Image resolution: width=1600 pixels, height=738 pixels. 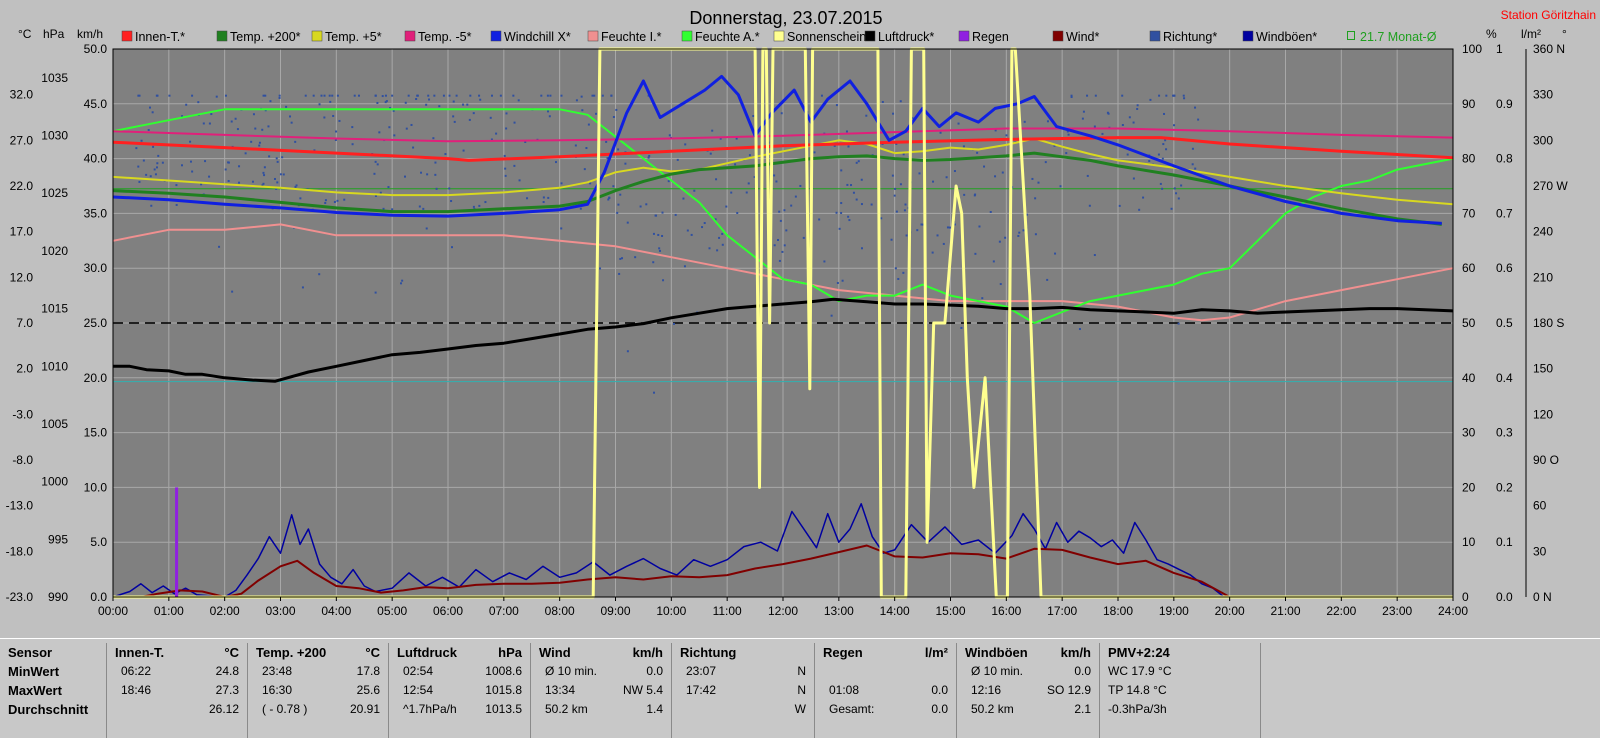 What do you see at coordinates (430, 709) in the screenshot?
I see `cell-time: ^1.7hPa/h` at bounding box center [430, 709].